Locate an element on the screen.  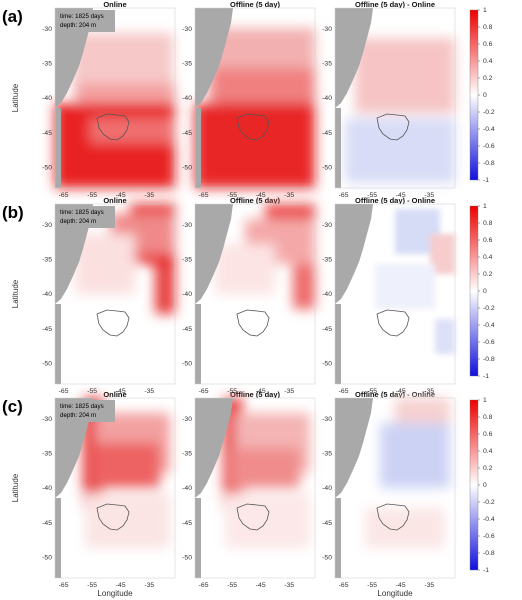
colorbar-b: 1 0.8 0.6 0.4 0.2 0 -0.2 -0.4 -0.6 -0.8 -1 is located at coordinates (482, 291).